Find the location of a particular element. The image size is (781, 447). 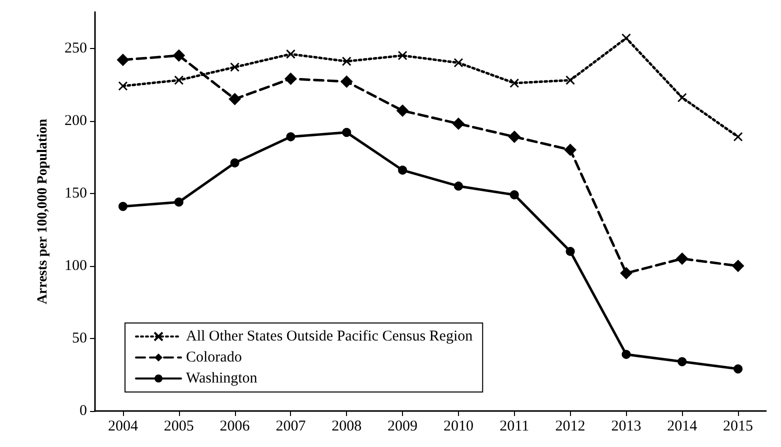

legend-label: Washington is located at coordinates (222, 378).